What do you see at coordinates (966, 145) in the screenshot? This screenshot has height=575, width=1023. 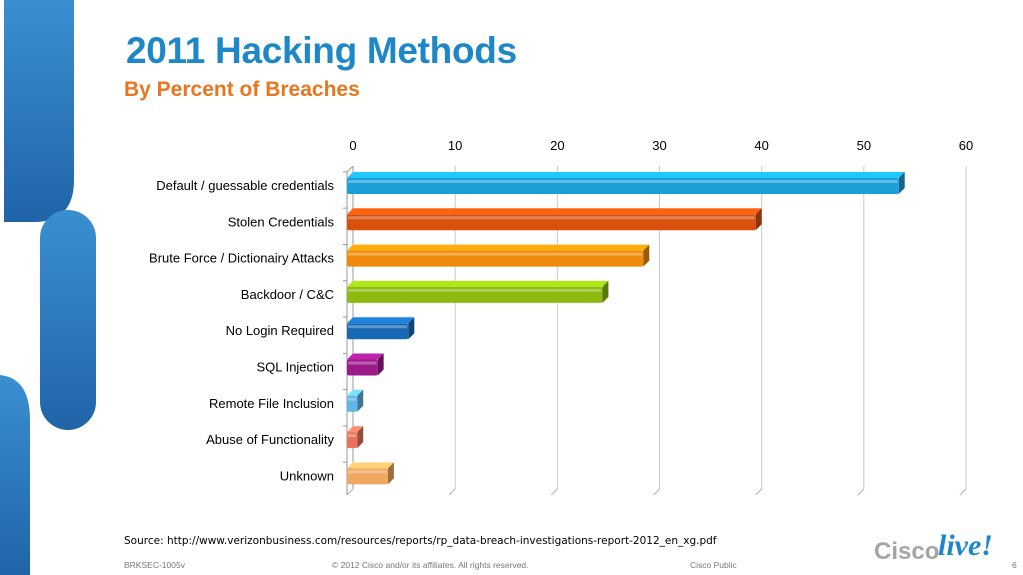 I see `x-tick-label: 60` at bounding box center [966, 145].